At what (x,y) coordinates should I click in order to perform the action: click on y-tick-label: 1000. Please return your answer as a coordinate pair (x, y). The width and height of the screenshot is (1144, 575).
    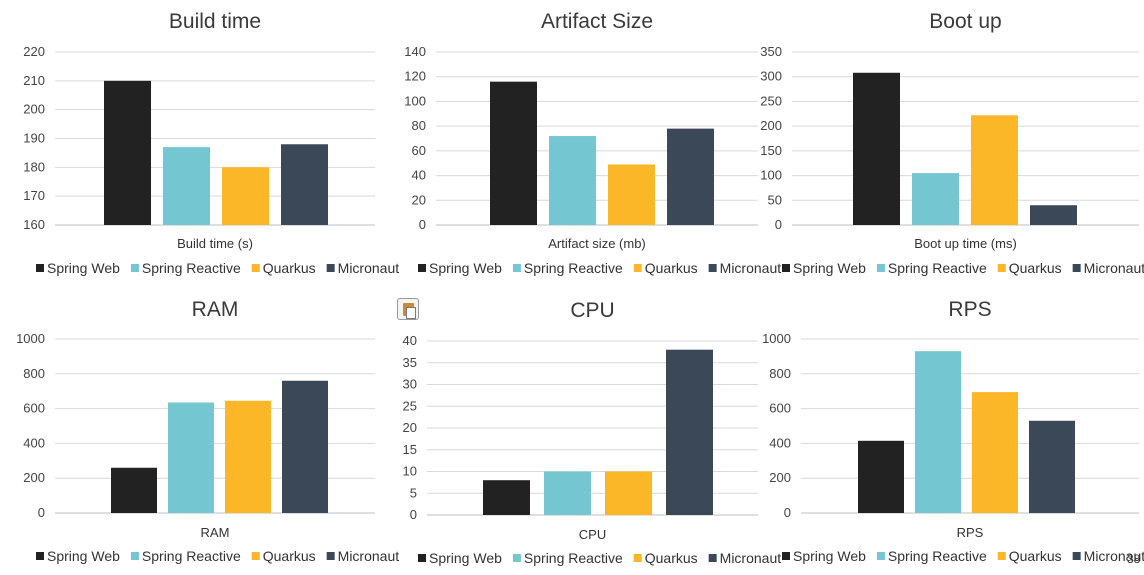
    Looking at the image, I should click on (776, 338).